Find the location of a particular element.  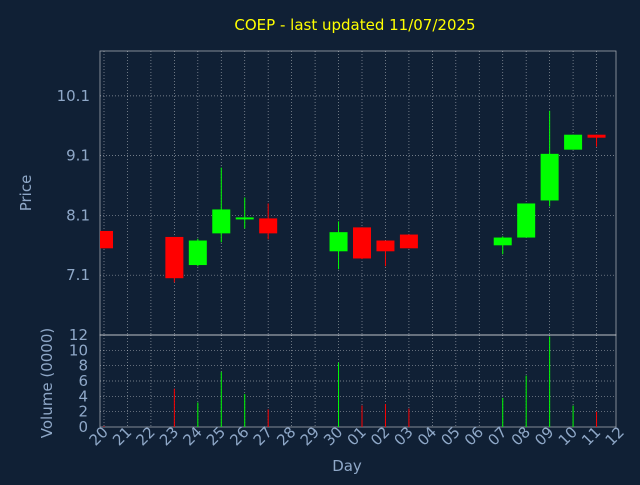

chart-title: COEP - last updated 11/07/2025 is located at coordinates (354, 25).